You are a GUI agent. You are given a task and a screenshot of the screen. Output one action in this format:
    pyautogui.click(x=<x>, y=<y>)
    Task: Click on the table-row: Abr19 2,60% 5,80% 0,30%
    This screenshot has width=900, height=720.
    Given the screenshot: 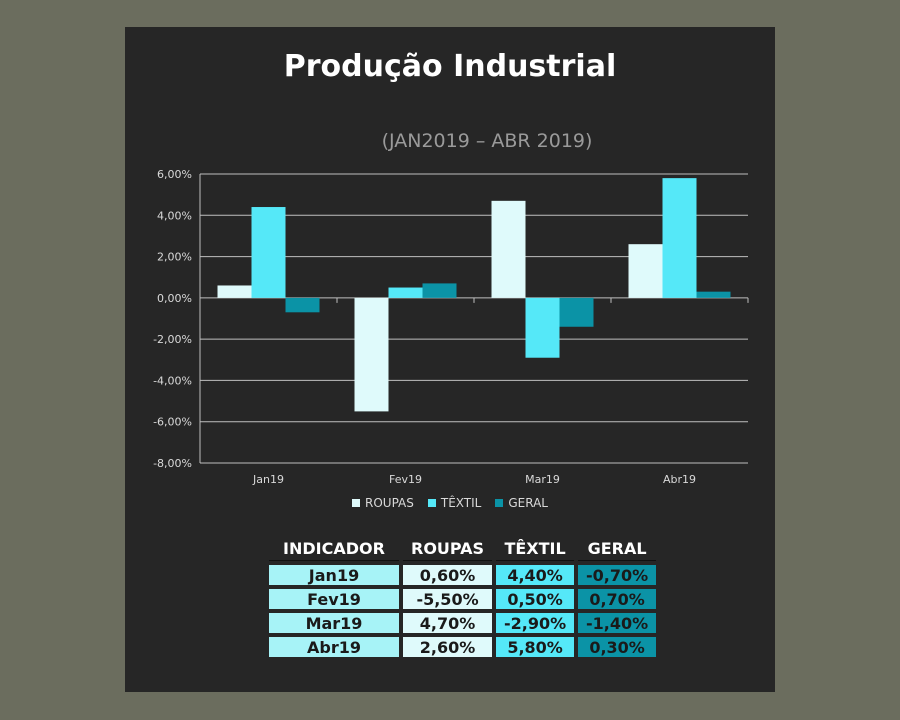 What is the action you would take?
    pyautogui.click(x=463, y=647)
    